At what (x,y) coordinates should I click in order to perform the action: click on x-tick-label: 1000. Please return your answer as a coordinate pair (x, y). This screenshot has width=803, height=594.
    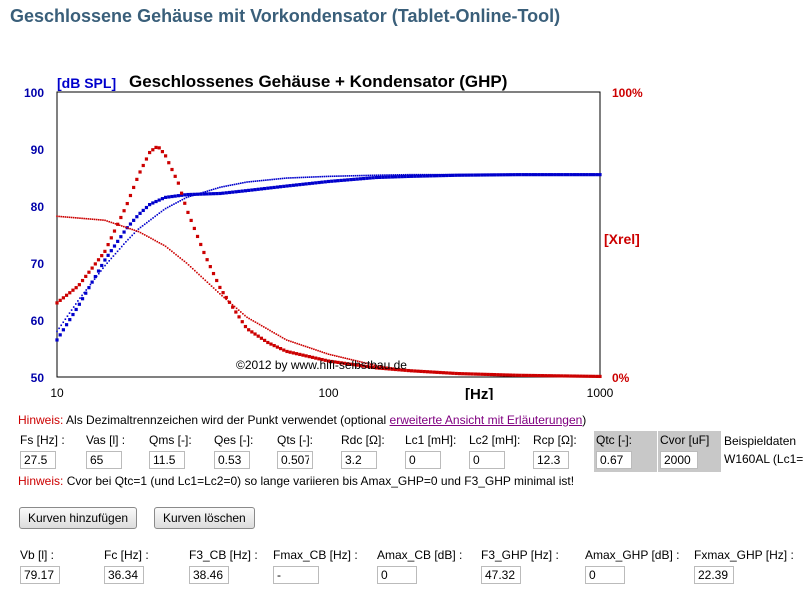
    Looking at the image, I should click on (600, 393).